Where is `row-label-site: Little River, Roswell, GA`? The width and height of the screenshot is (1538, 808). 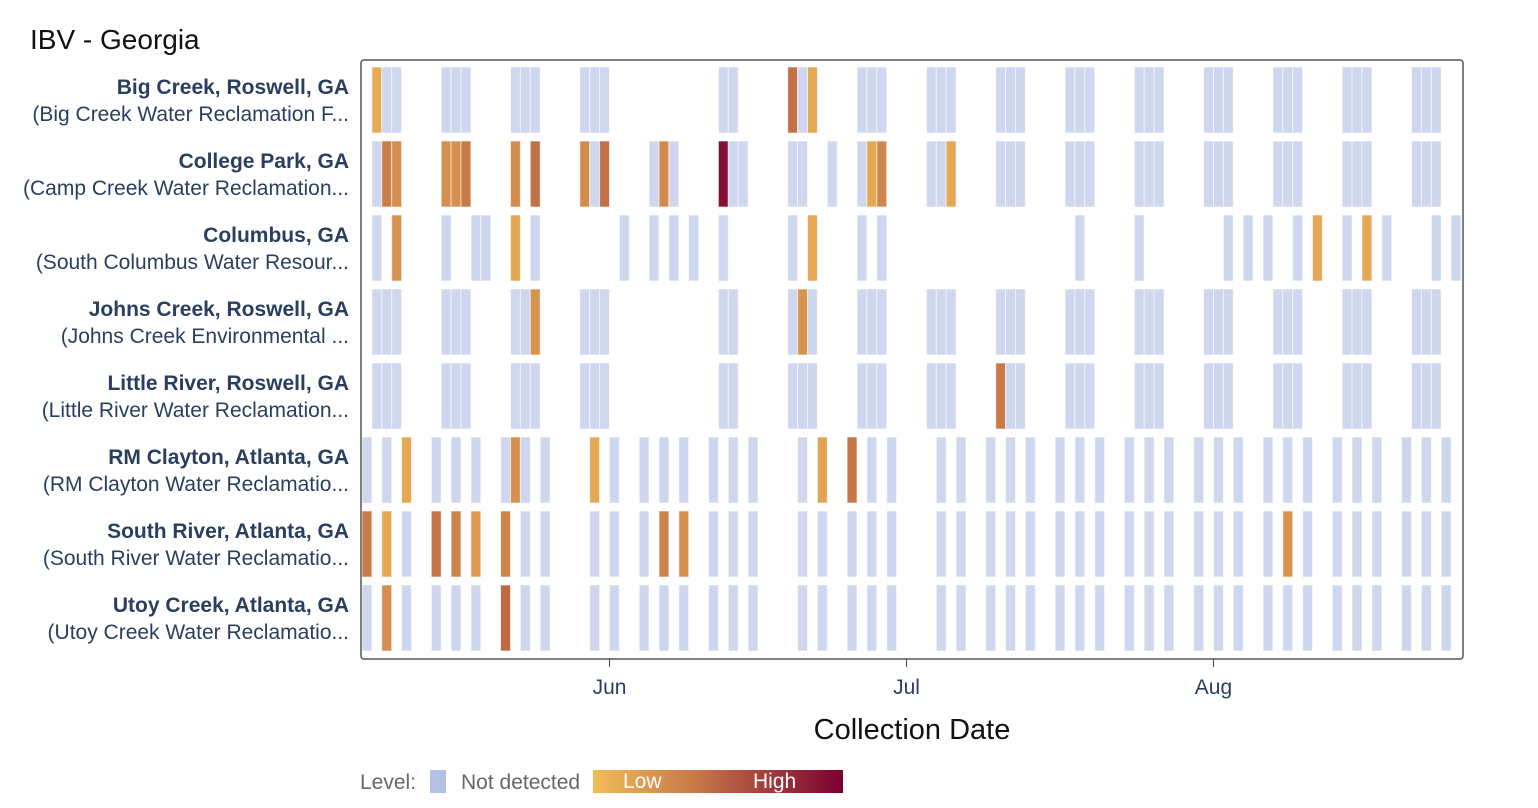 row-label-site: Little River, Roswell, GA is located at coordinates (228, 383).